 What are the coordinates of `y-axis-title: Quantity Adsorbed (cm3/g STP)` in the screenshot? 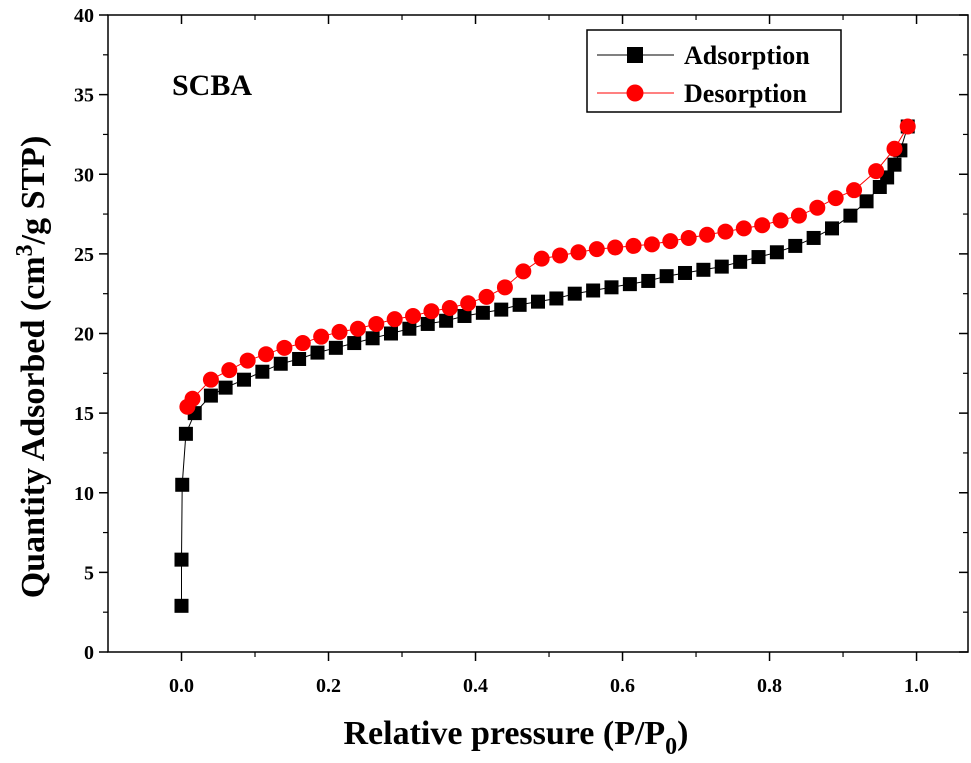 It's located at (32, 367).